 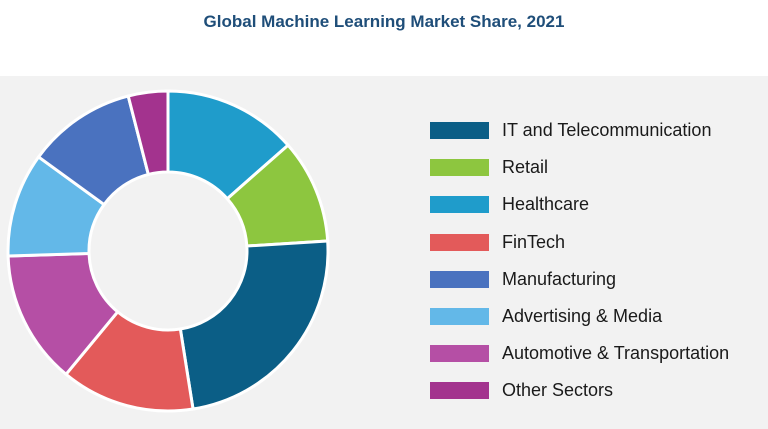 I want to click on legend-label: Retail, so click(x=525, y=167).